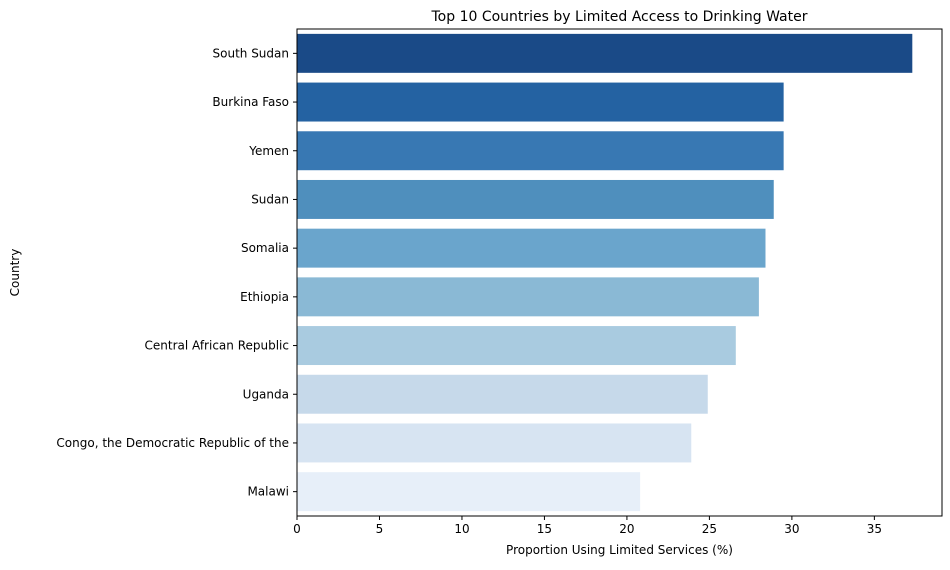 The image size is (950, 570). What do you see at coordinates (15, 273) in the screenshot?
I see `y-axis-label: Country` at bounding box center [15, 273].